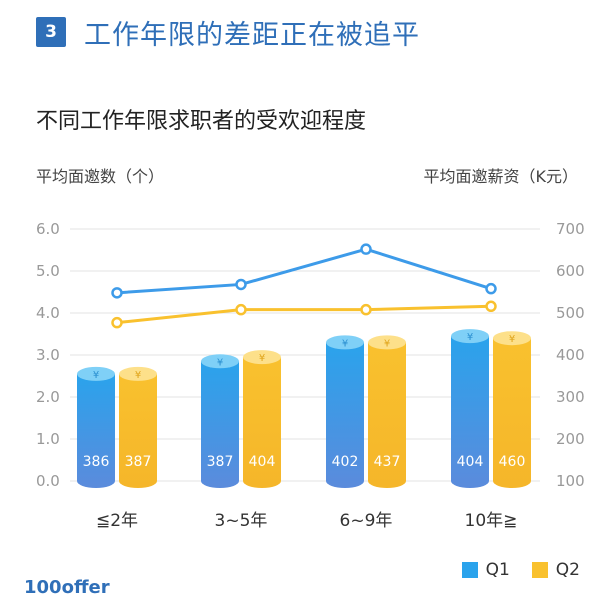  I want to click on x-tick-label: 10年≧, so click(491, 521).